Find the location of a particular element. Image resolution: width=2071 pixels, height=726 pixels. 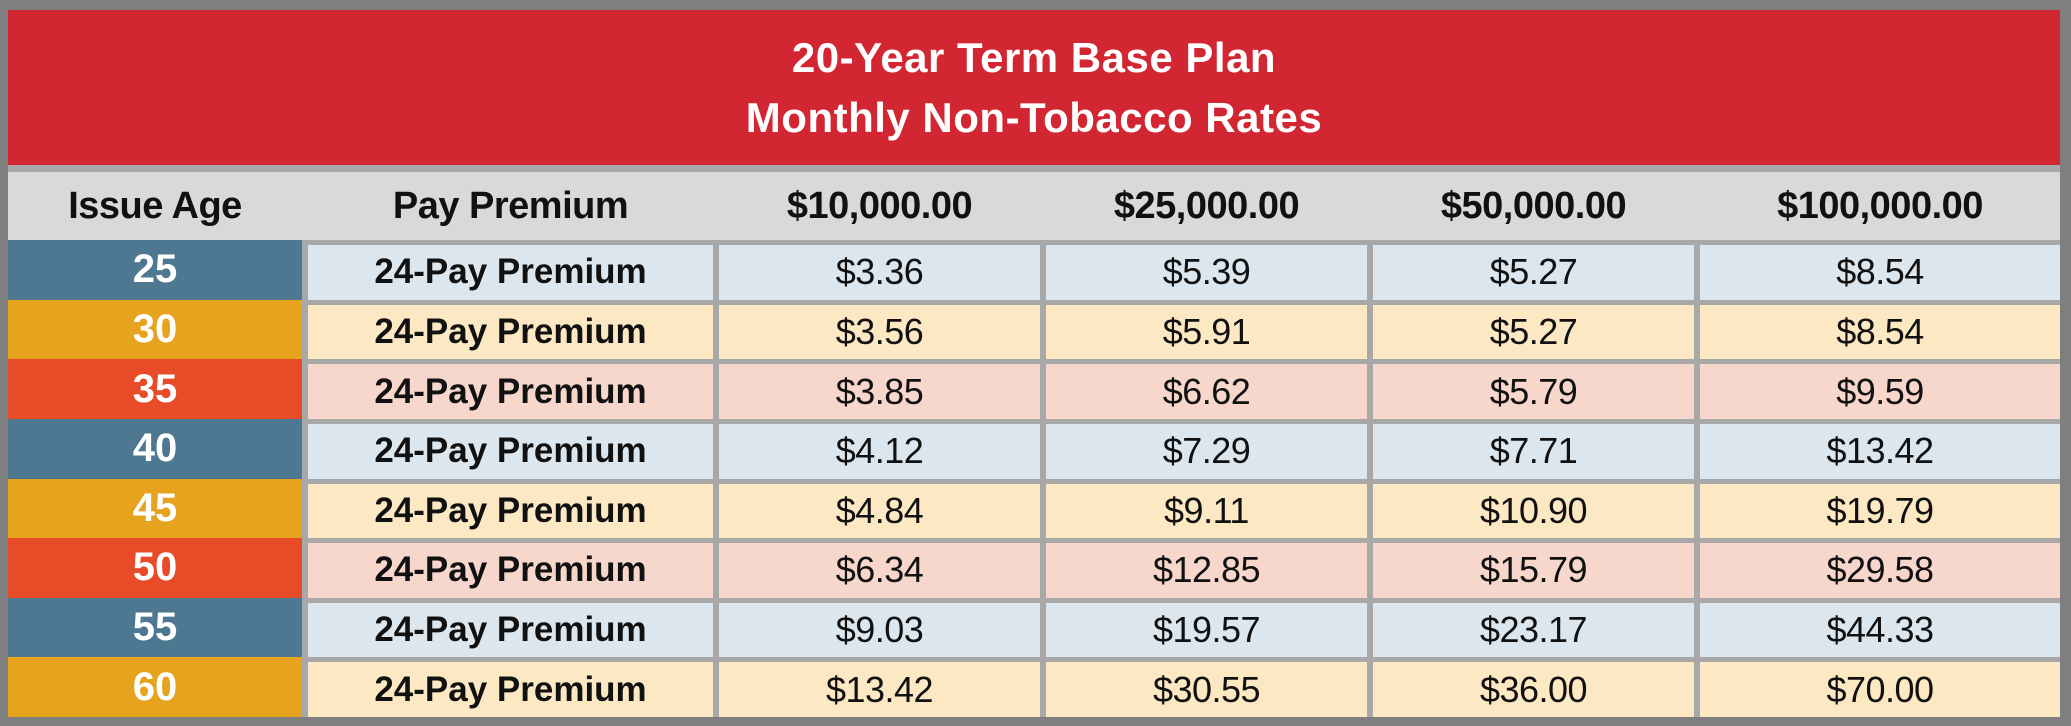

rate-cell: $9.59 is located at coordinates (1880, 389).